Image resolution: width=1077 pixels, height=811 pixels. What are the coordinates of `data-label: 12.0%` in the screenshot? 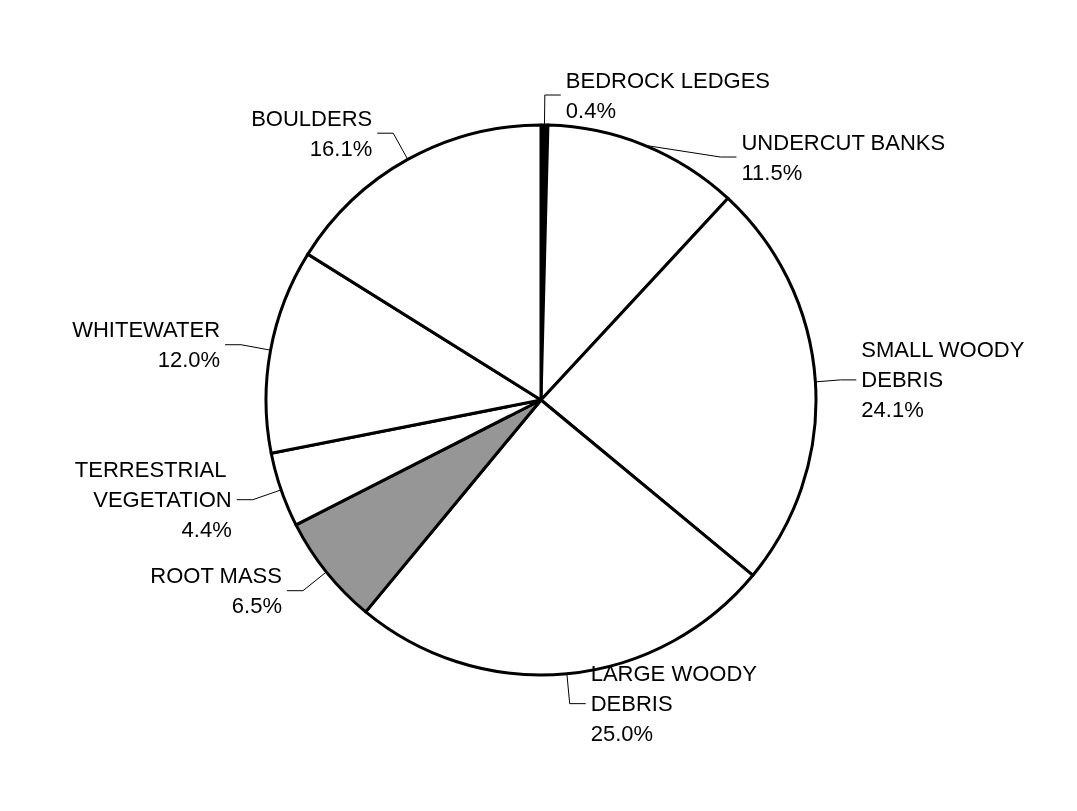 It's located at (189, 360).